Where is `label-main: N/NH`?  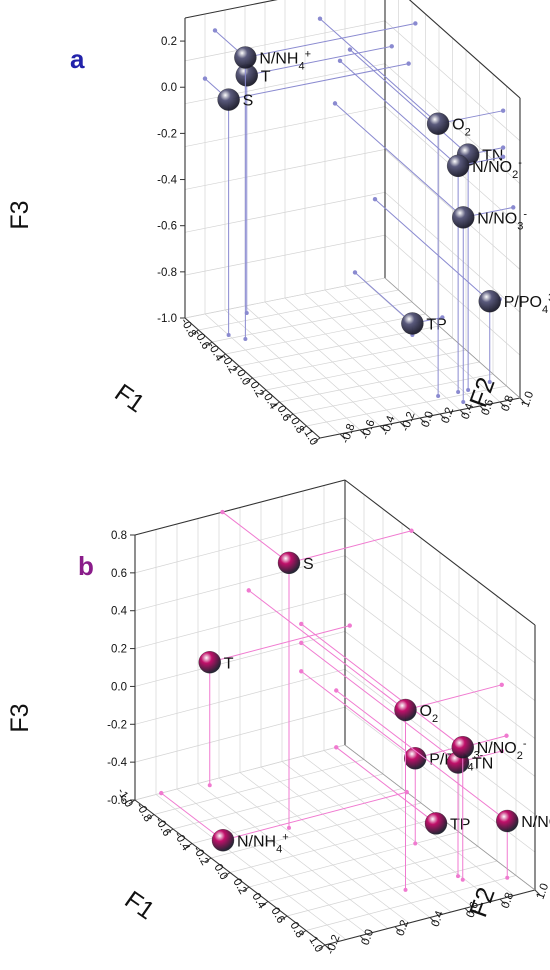
label-main: N/NH is located at coordinates (256, 841).